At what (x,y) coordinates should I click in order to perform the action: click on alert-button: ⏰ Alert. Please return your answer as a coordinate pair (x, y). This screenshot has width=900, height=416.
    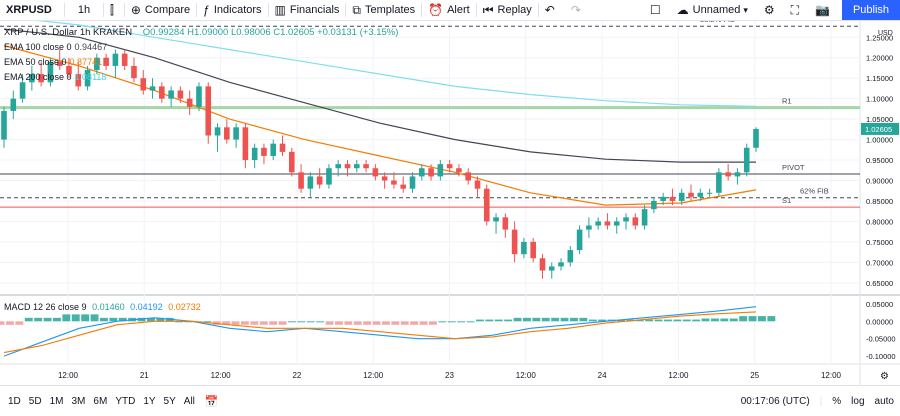
    Looking at the image, I should click on (449, 10).